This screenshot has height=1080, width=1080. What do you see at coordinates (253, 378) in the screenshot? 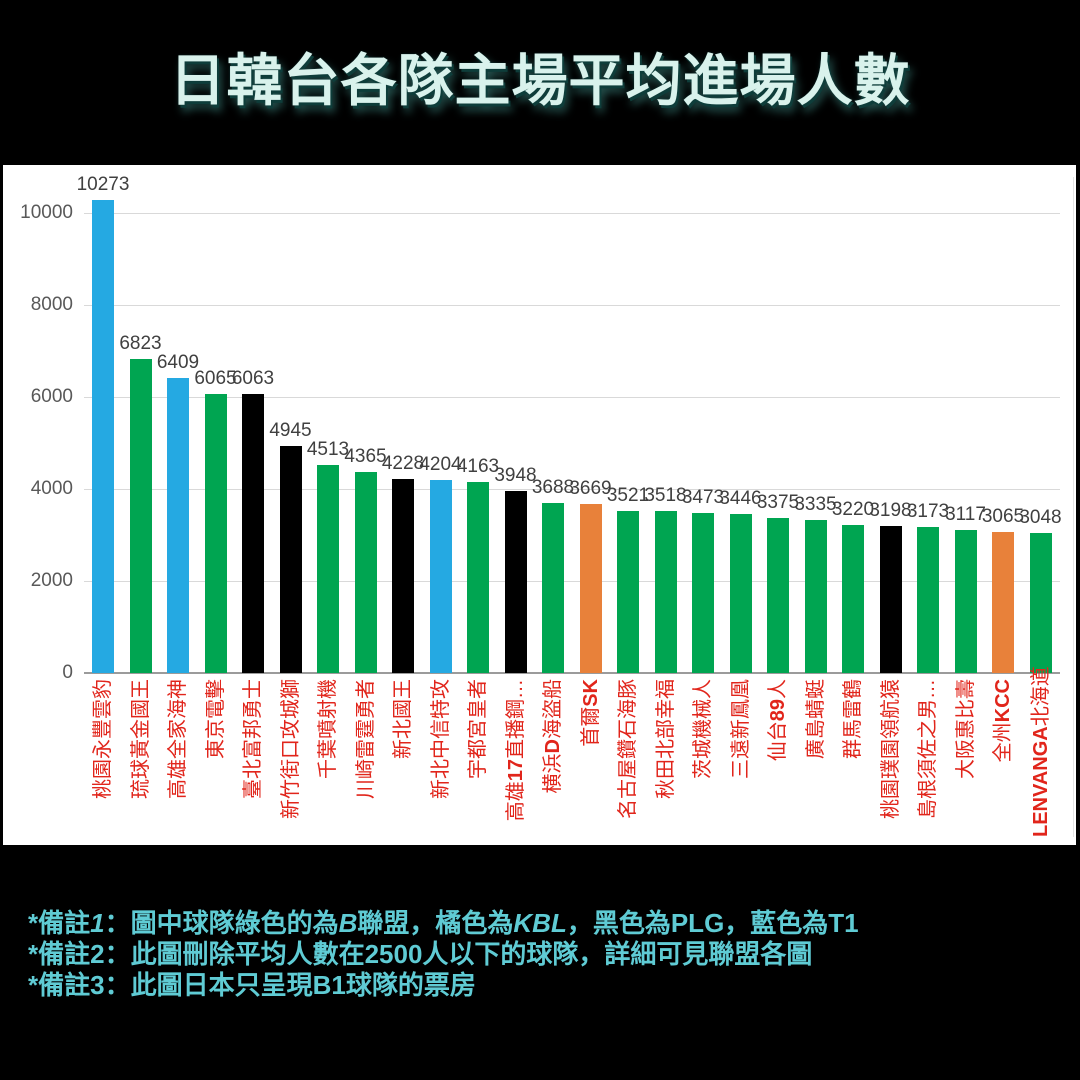
I see `bar-value-label: 6063` at bounding box center [253, 378].